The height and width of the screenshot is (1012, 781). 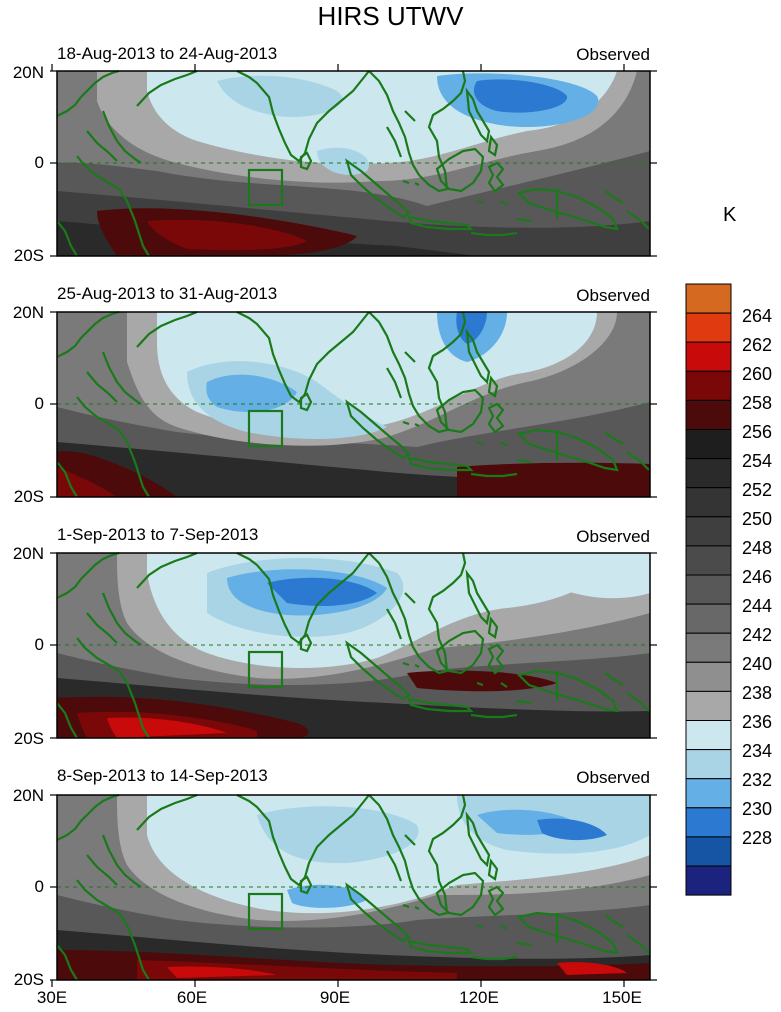 I want to click on panel-4-period: 8-Sep-2013 to 14-Sep-2013, so click(x=162, y=775).